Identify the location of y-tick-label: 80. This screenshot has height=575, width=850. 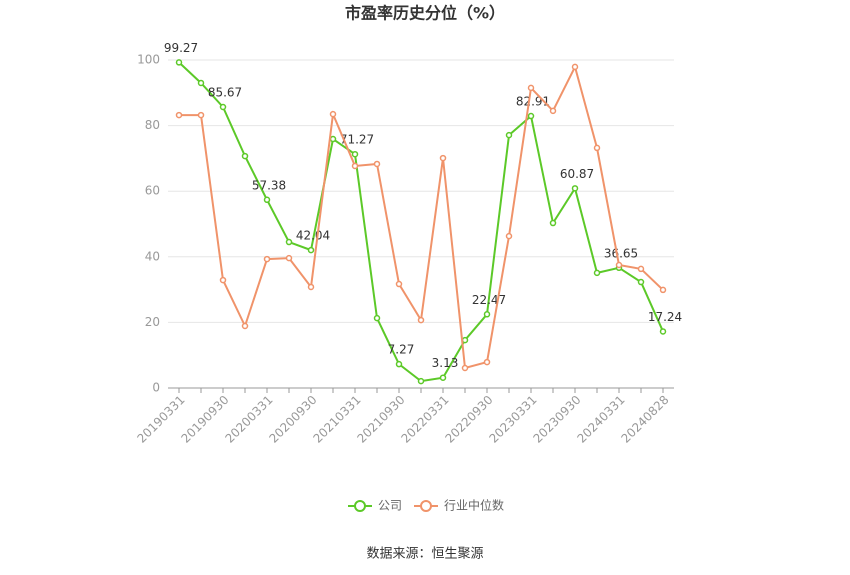
(152, 125).